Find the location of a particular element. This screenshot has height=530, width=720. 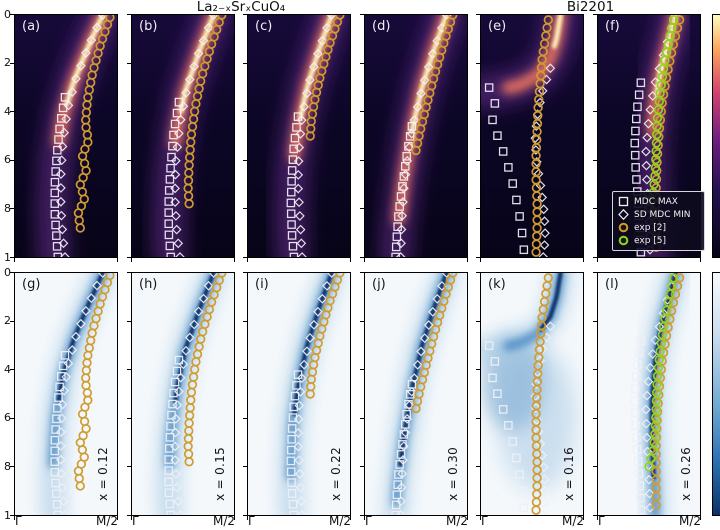

y-tick-label: 2 is located at coordinates (7, 321).